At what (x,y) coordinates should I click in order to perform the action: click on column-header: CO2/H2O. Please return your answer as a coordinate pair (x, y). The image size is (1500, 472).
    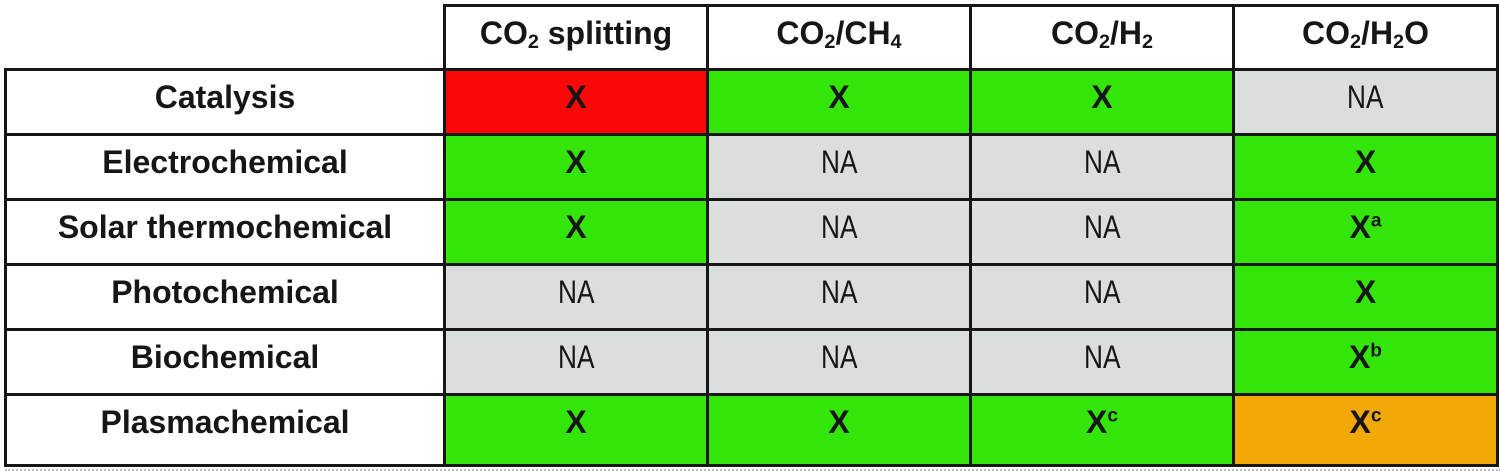
    Looking at the image, I should click on (1365, 37).